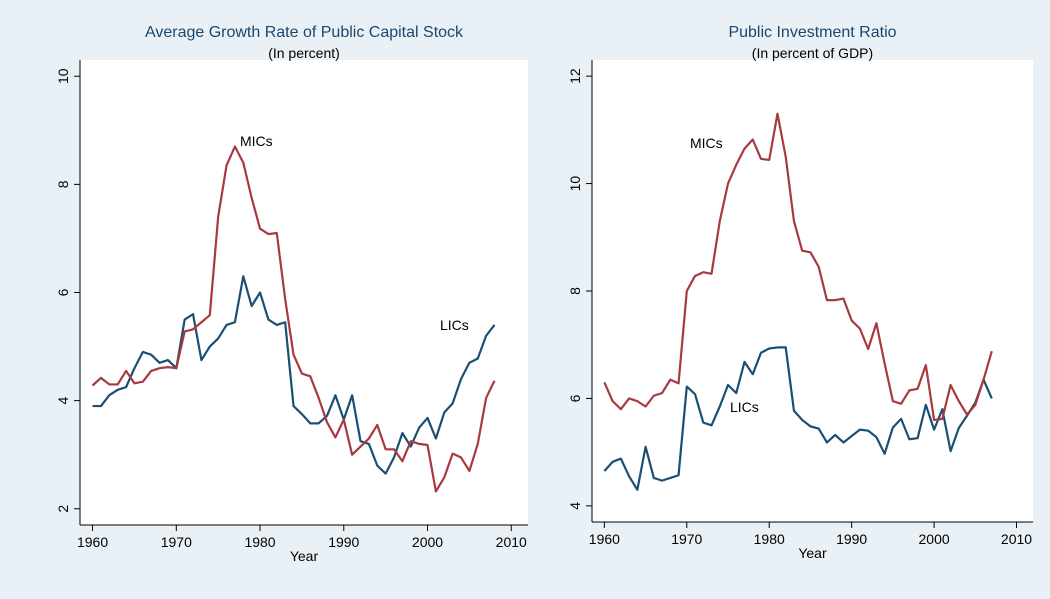 This screenshot has height=599, width=1050. What do you see at coordinates (63, 509) in the screenshot?
I see `y-tick-label: 2` at bounding box center [63, 509].